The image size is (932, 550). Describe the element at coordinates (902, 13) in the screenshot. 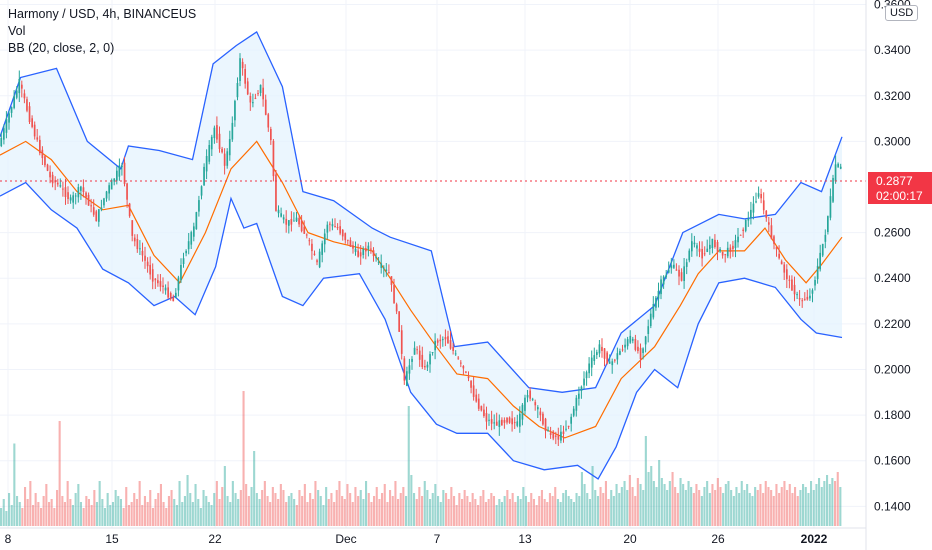

I see `currency-badge: USD` at that location.